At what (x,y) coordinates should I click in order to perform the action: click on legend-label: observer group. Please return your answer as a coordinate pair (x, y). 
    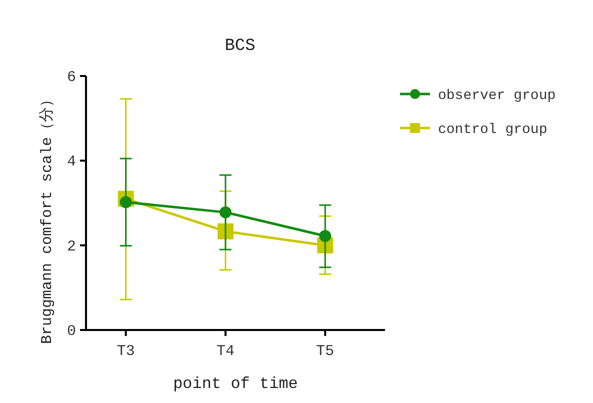
    Looking at the image, I should click on (497, 96).